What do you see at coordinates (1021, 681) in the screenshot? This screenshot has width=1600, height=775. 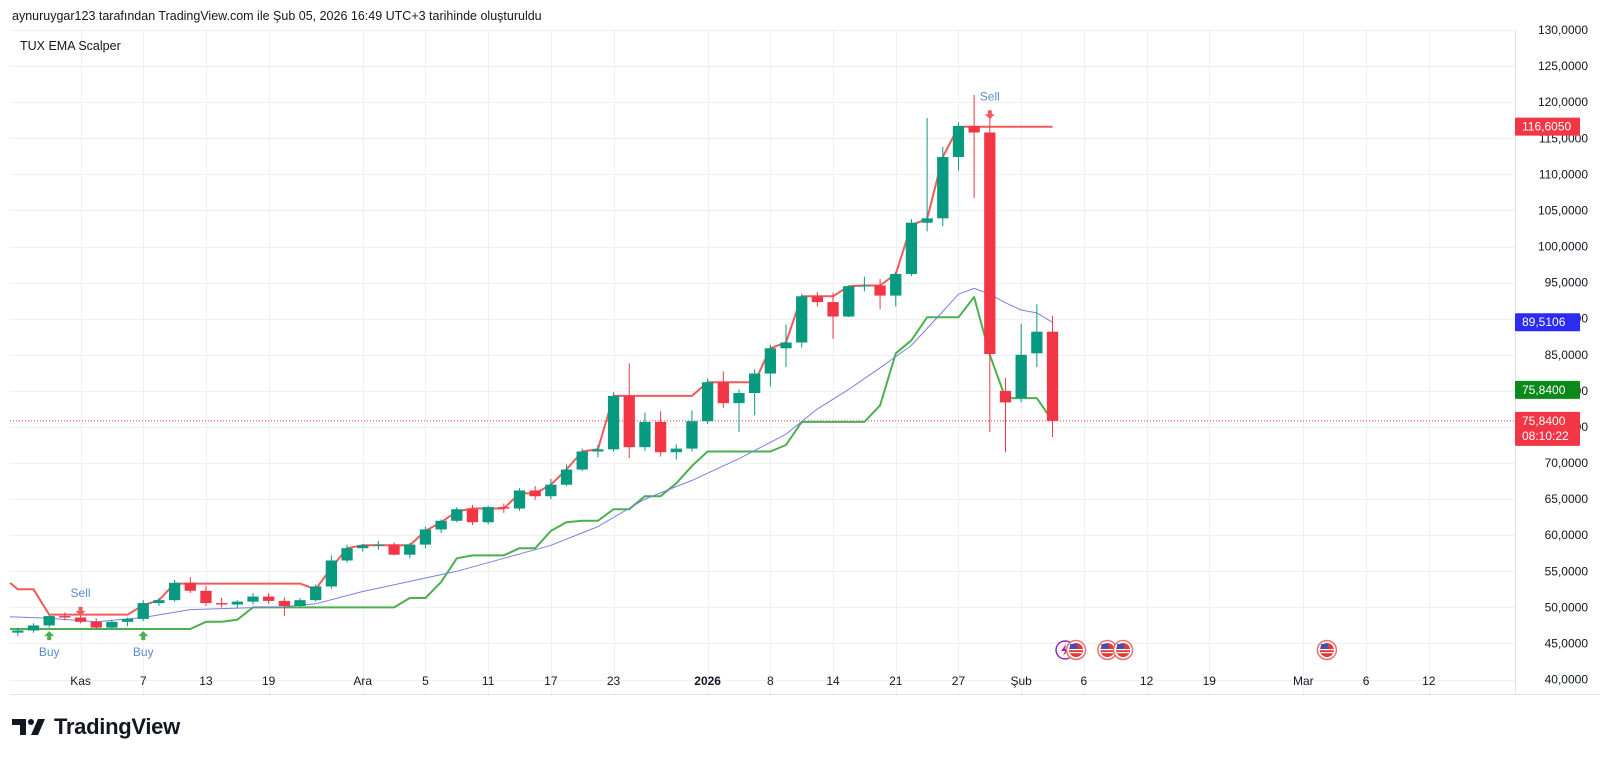 I see `x-tick-label: Şub` at bounding box center [1021, 681].